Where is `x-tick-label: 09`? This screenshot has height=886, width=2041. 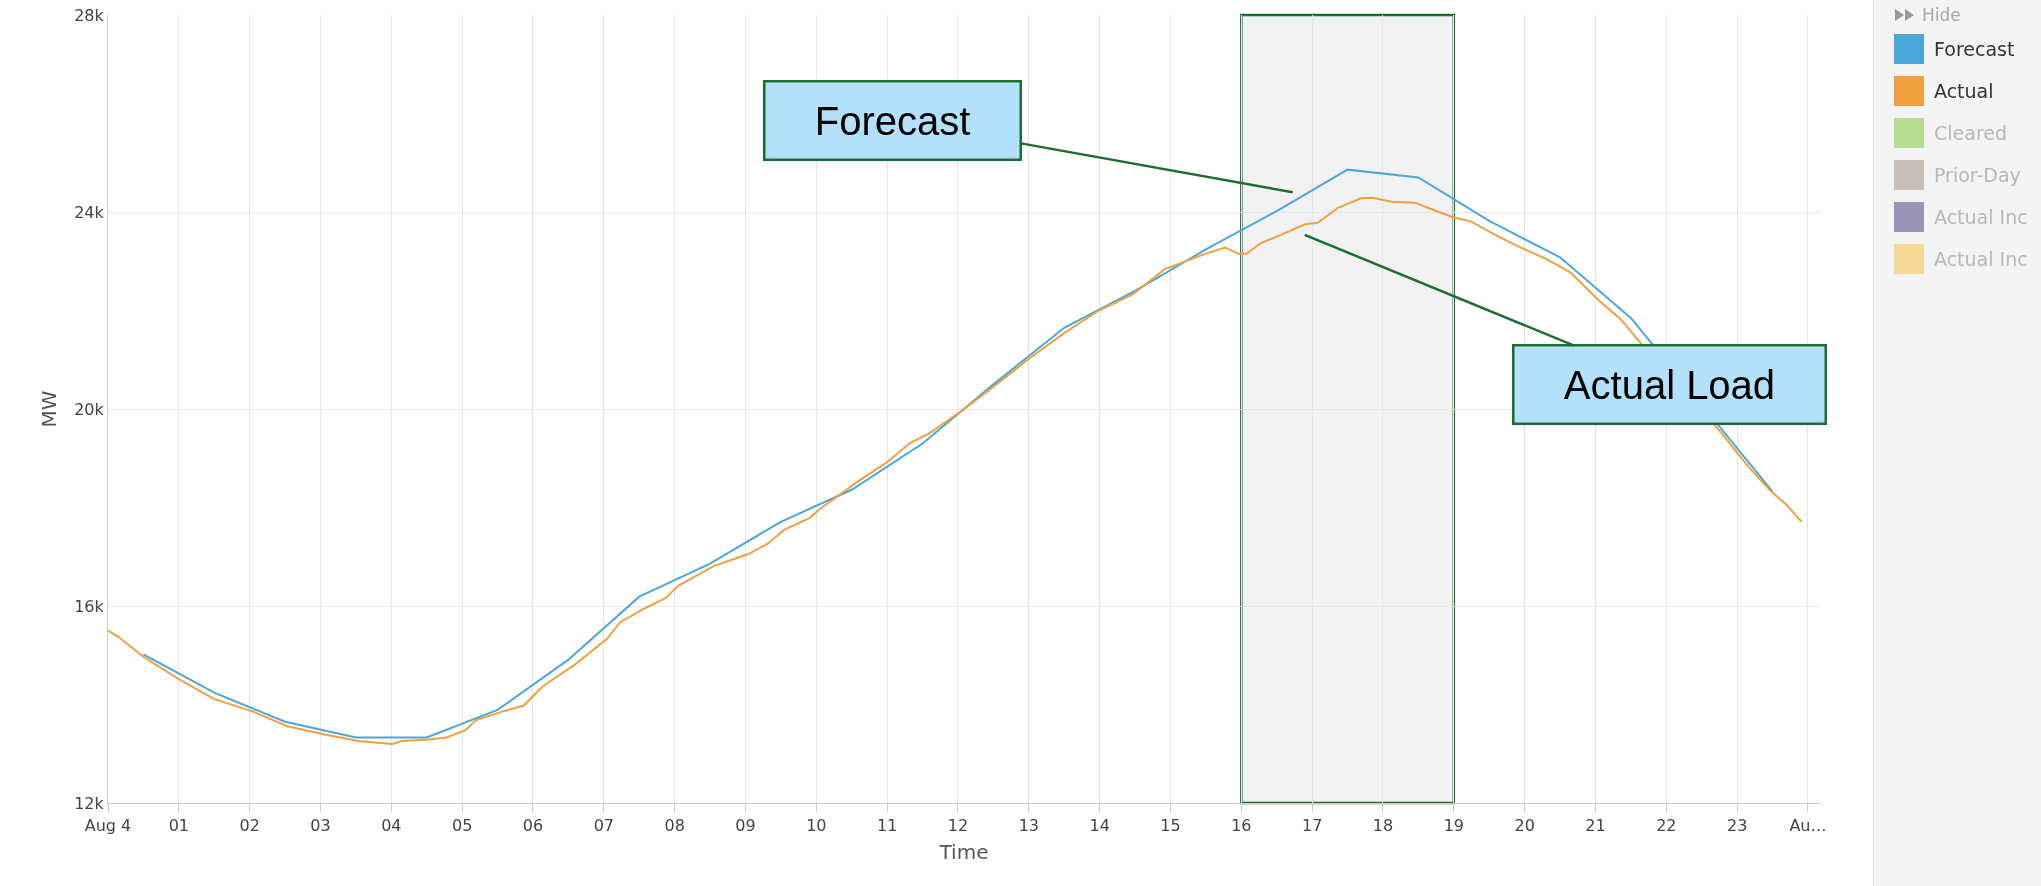
x-tick-label: 09 is located at coordinates (745, 826).